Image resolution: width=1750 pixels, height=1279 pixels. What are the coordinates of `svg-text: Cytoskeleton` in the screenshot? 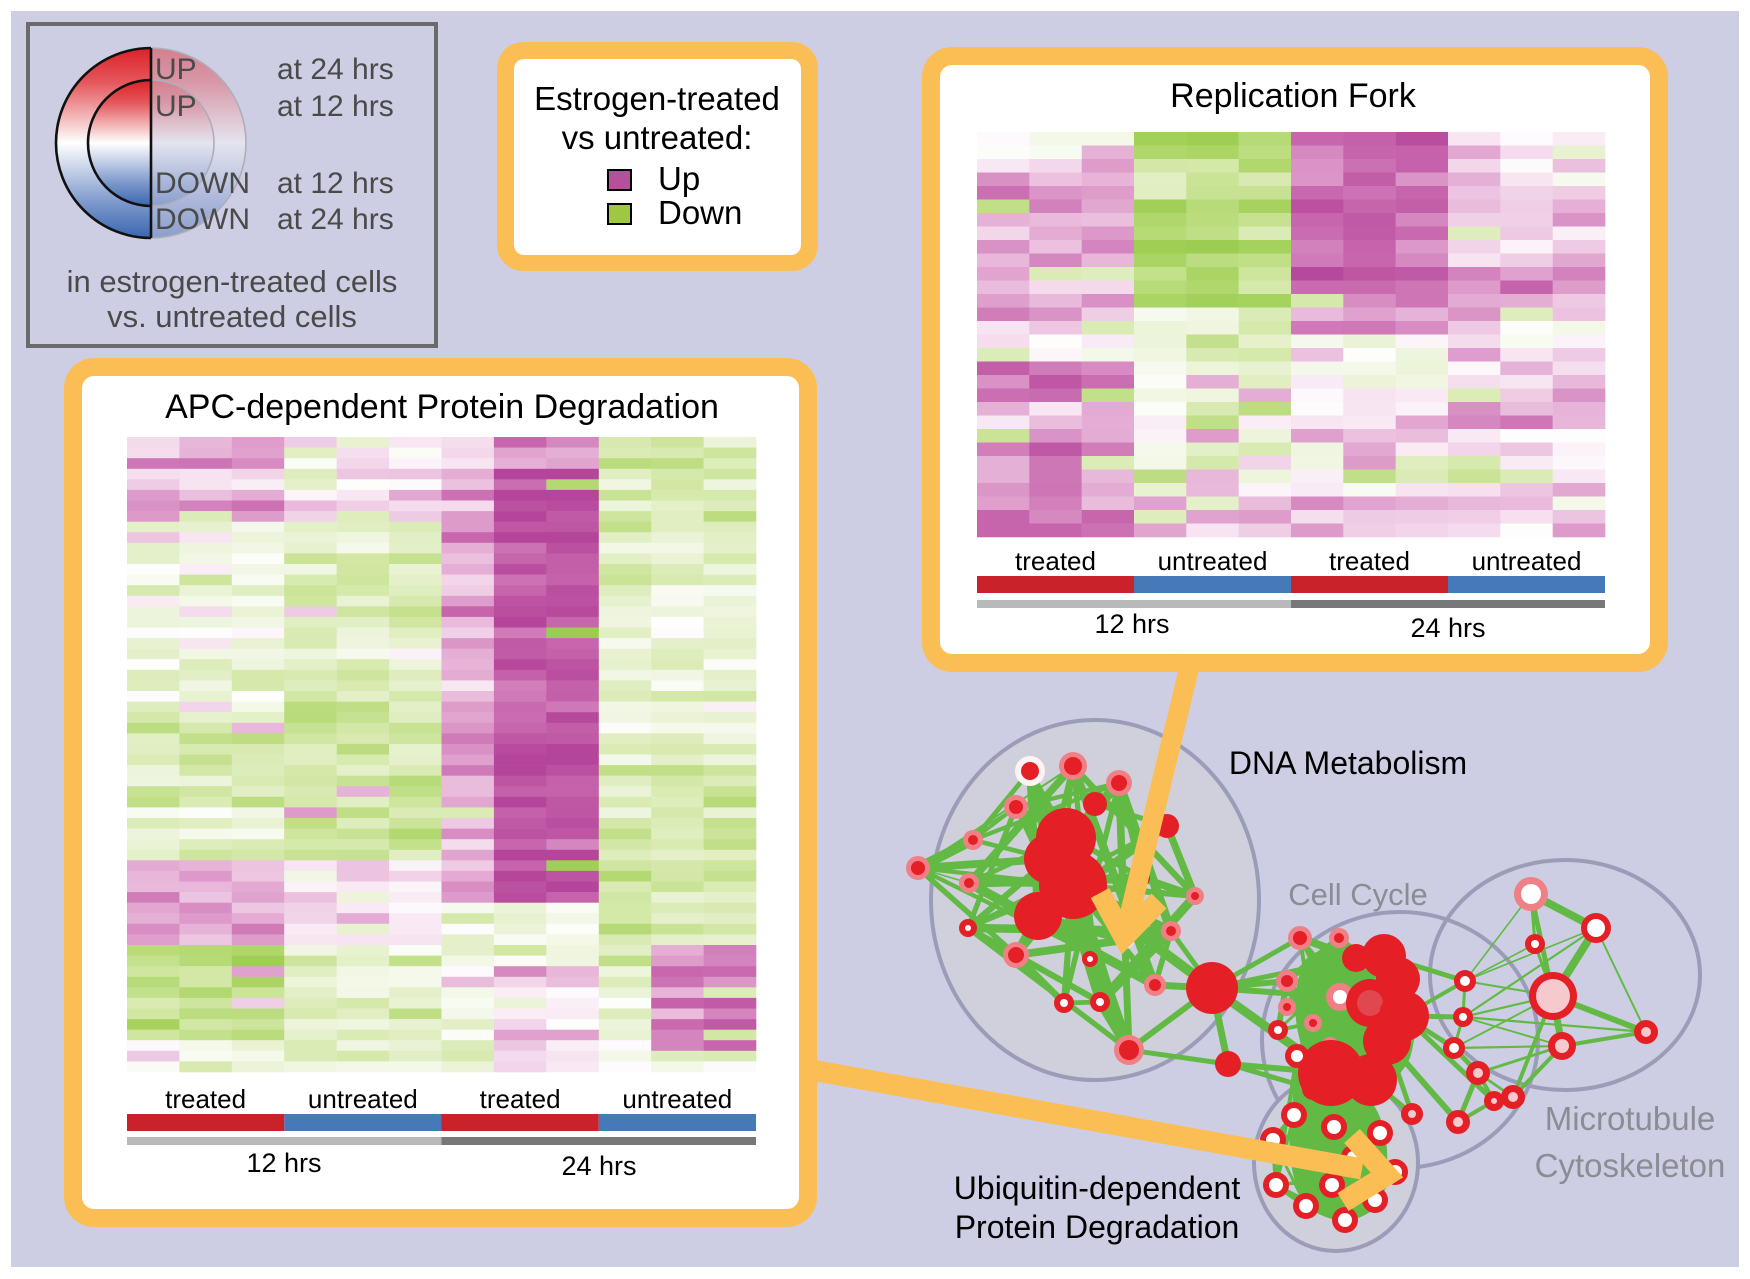 It's located at (1630, 1165).